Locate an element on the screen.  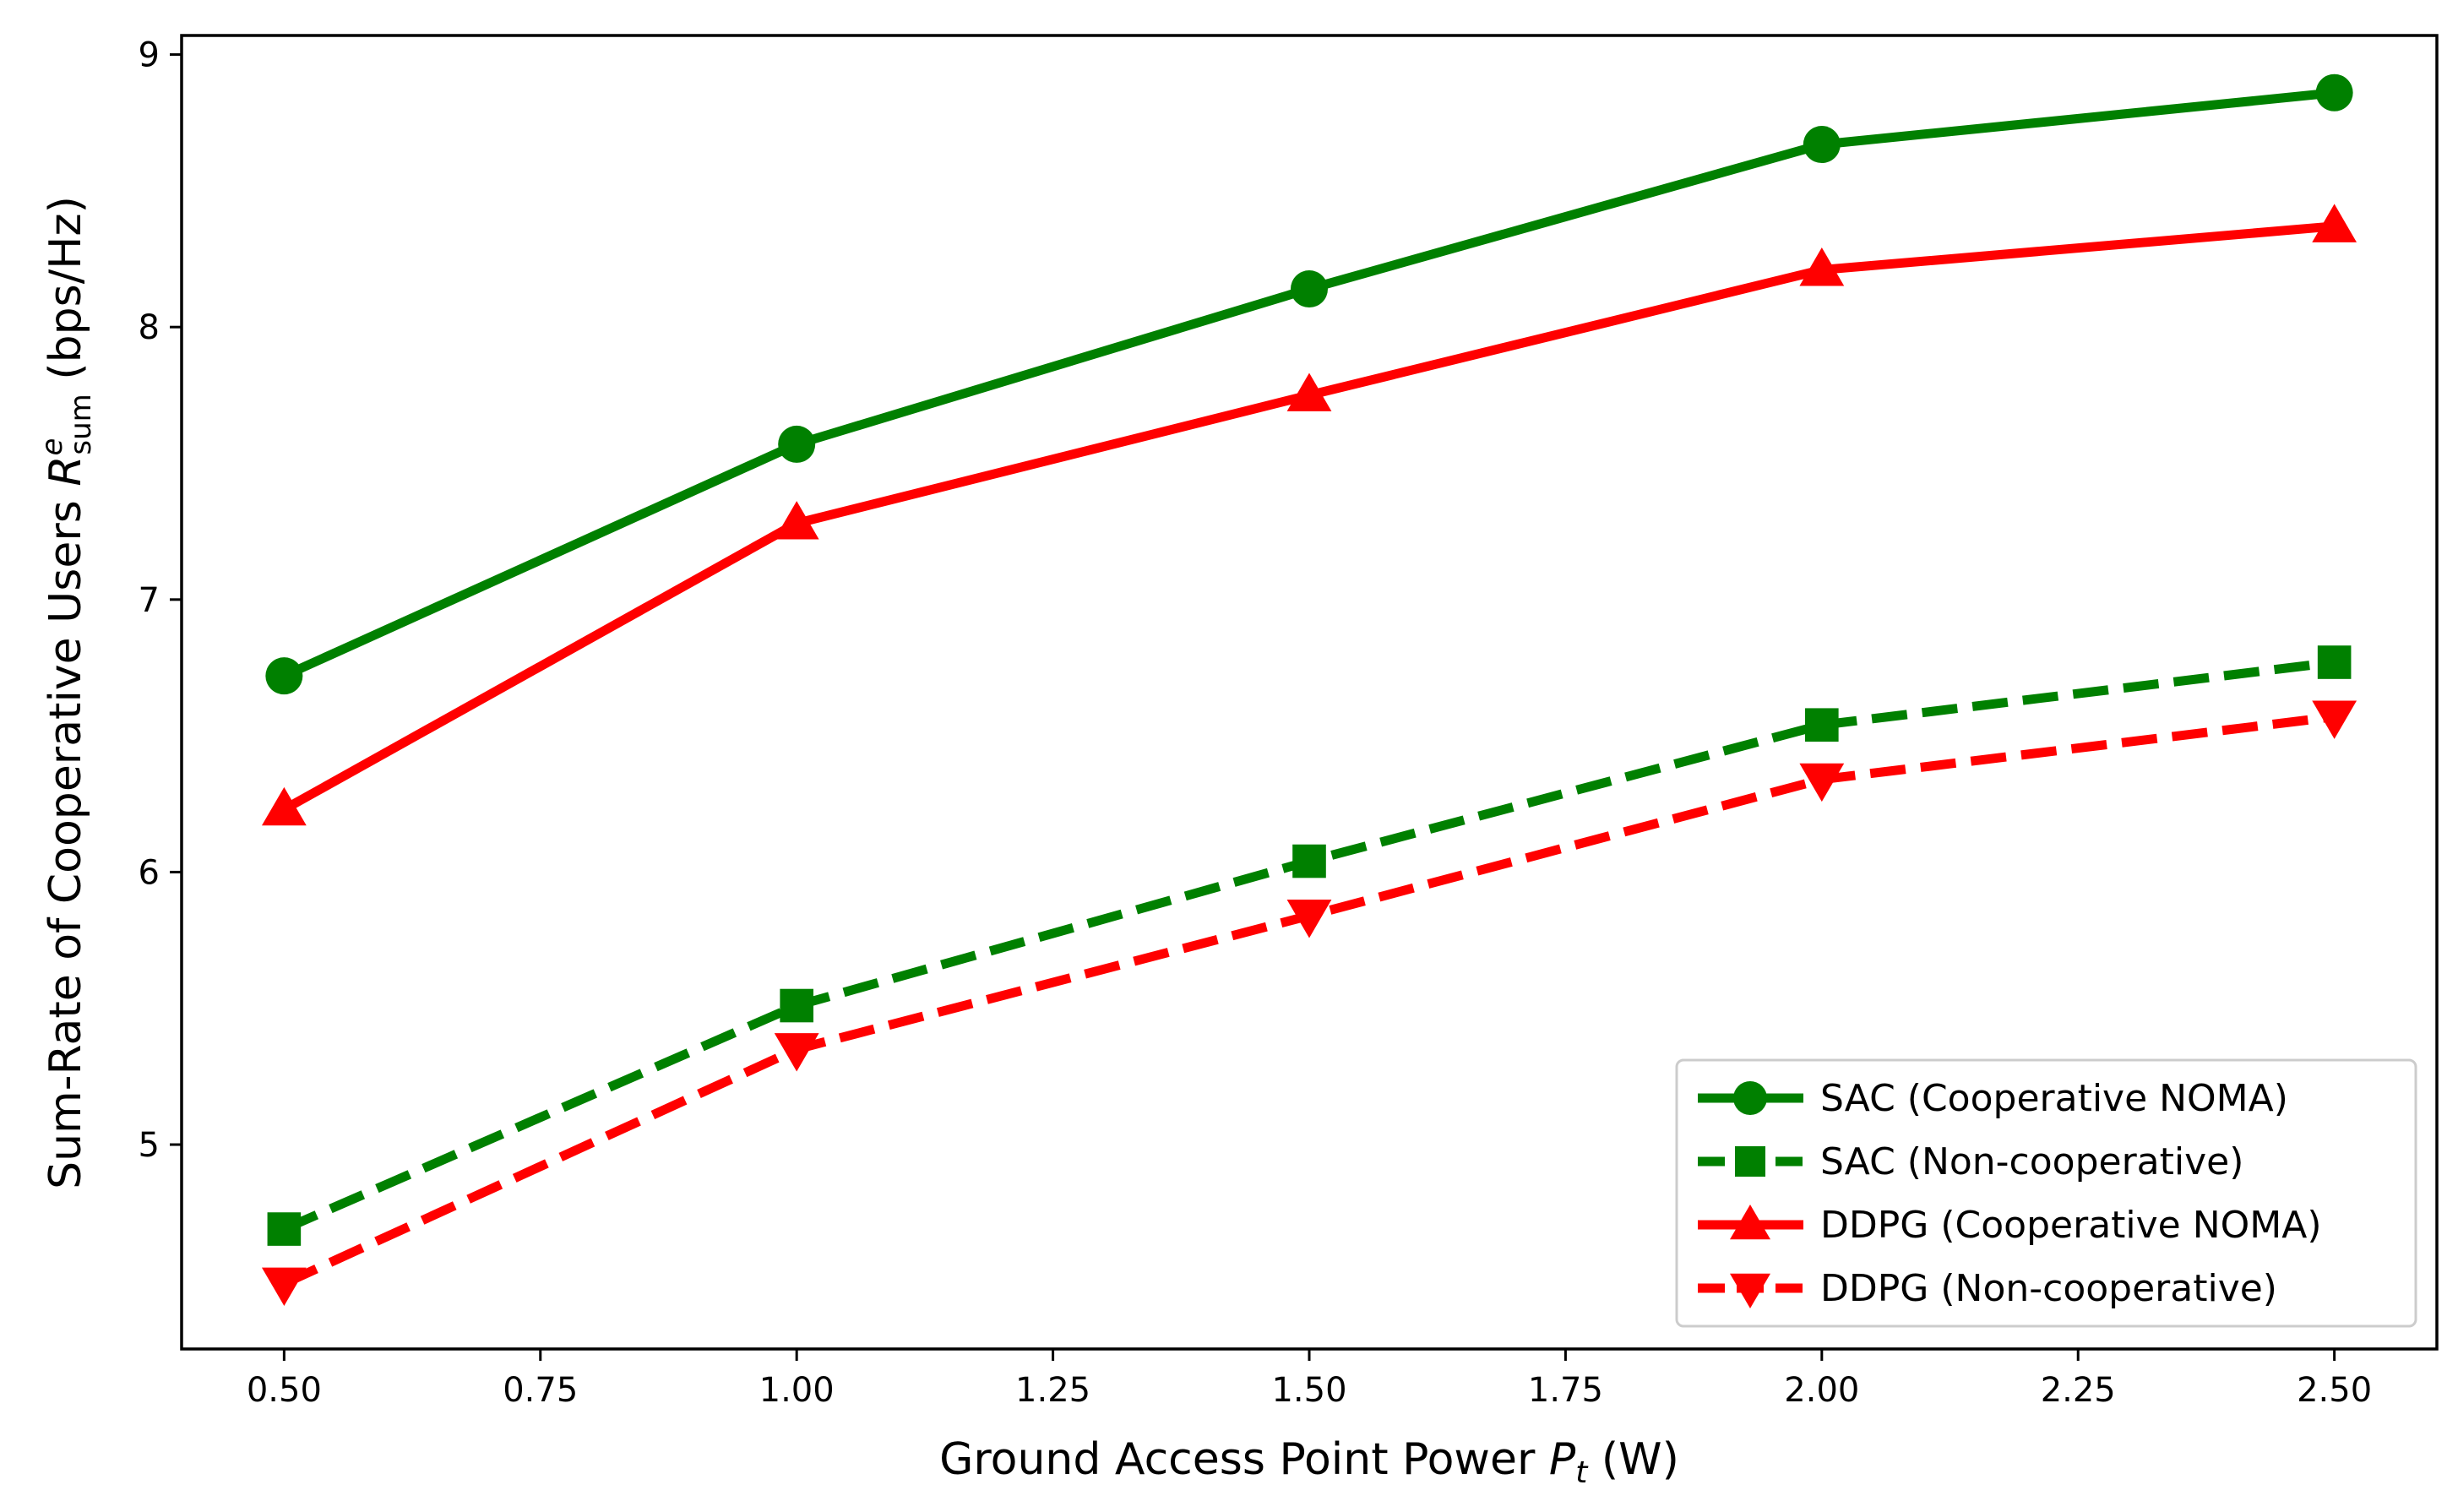
legend-item: SAC (Cooperative NOMA) is located at coordinates (1993, 1099).